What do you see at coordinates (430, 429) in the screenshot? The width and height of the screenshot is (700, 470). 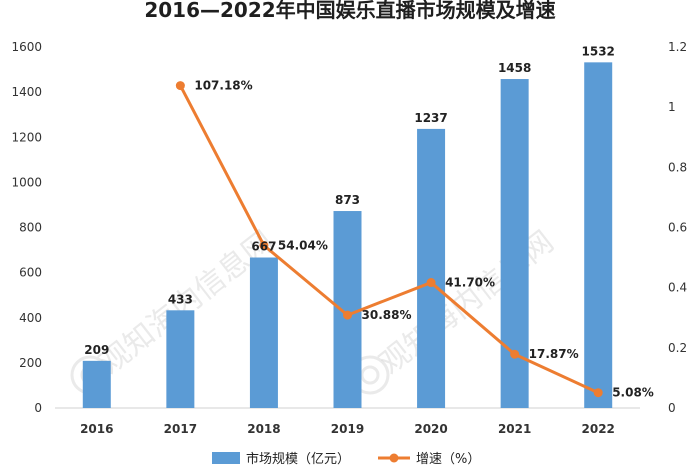 I see `x-tick-label: 2020` at bounding box center [430, 429].